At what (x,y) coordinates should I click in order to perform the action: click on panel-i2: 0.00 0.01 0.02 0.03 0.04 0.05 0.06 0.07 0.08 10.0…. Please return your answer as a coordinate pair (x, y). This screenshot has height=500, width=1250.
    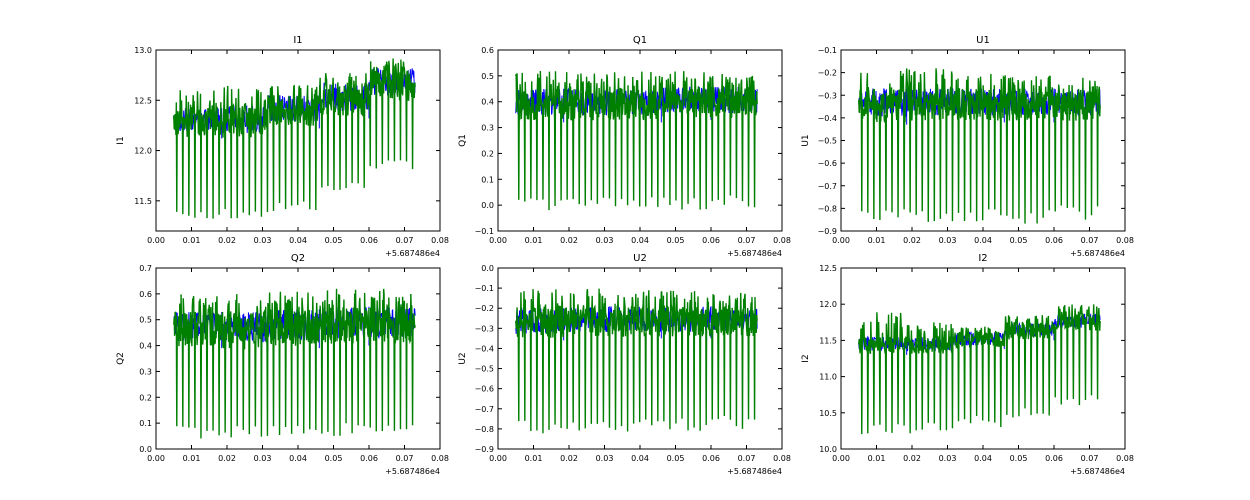
    Looking at the image, I should click on (967, 364).